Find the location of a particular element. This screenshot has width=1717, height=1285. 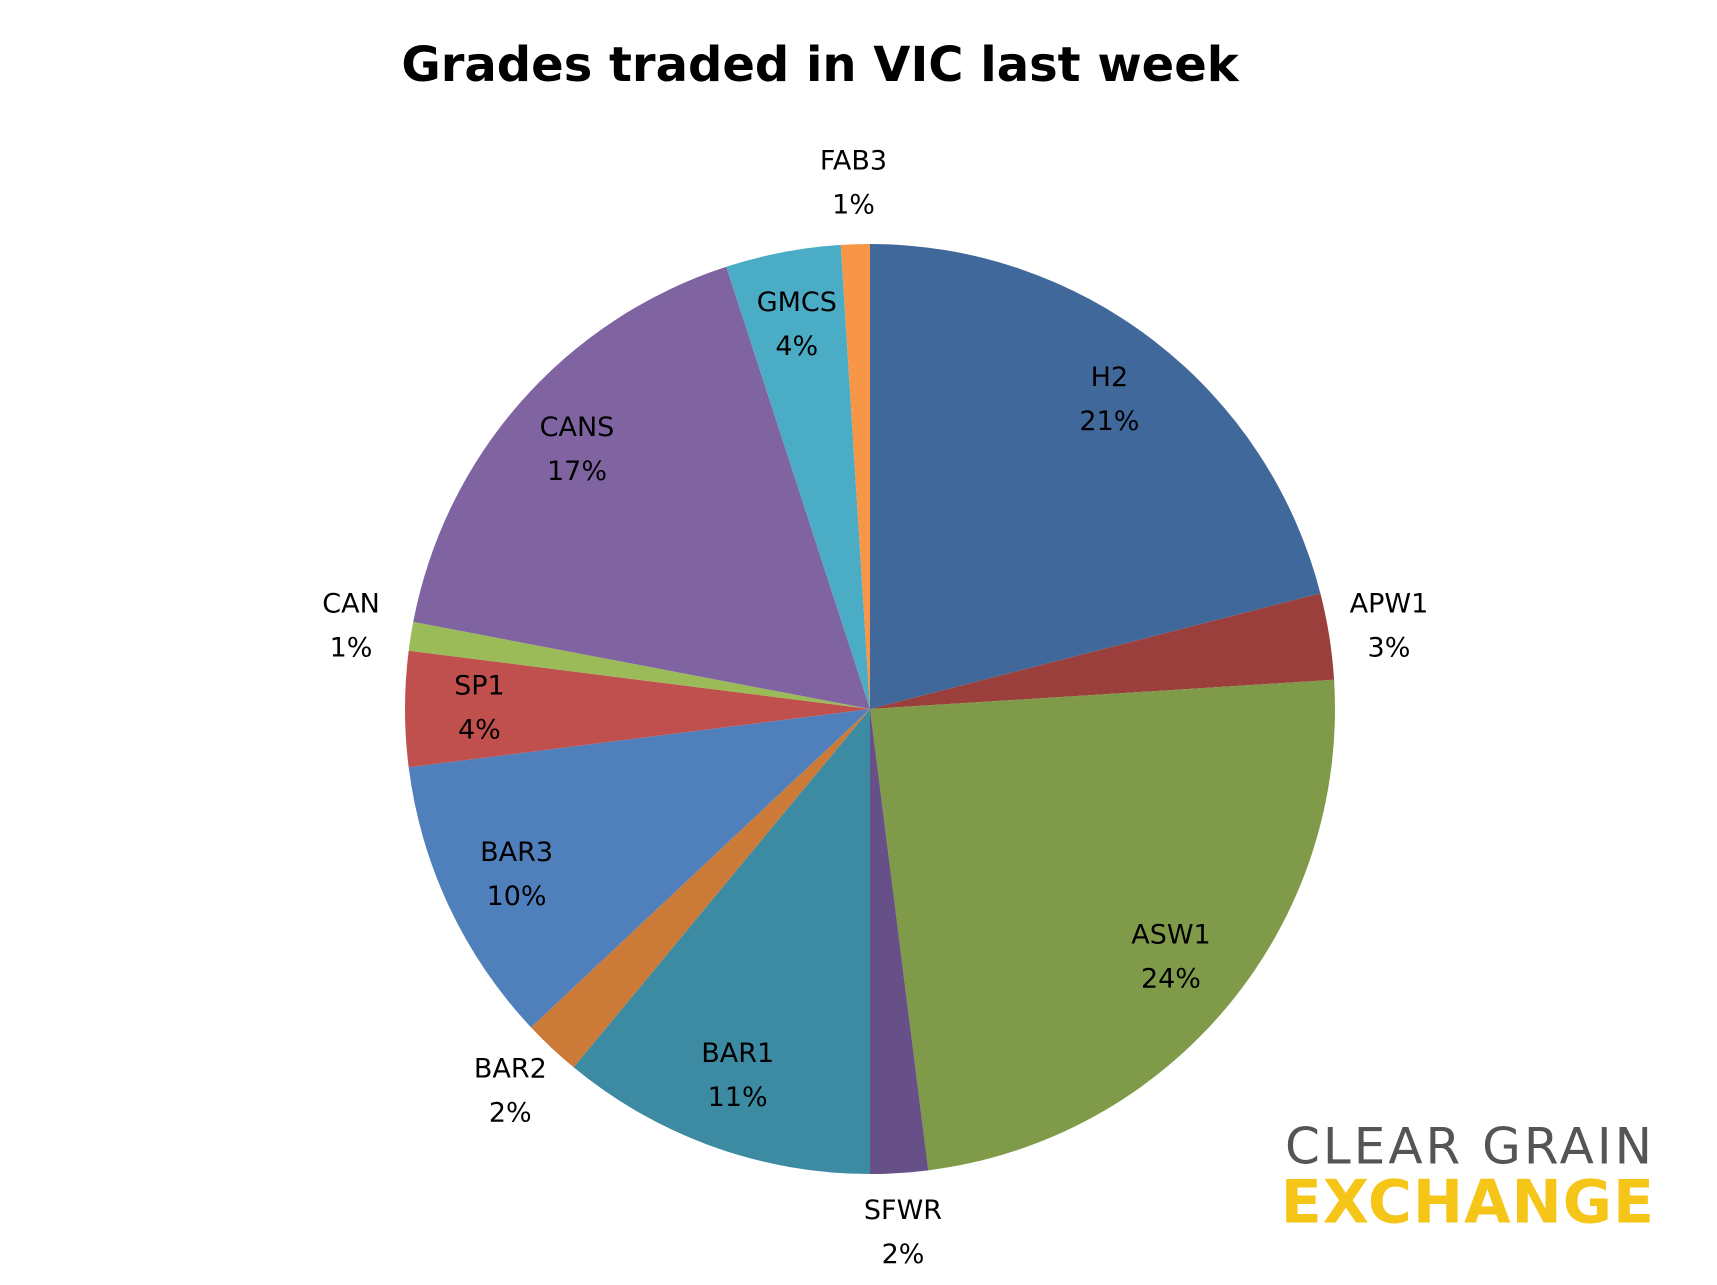

logo: CLEAR GRAIN EXCHANGE is located at coordinates (1468, 1178).